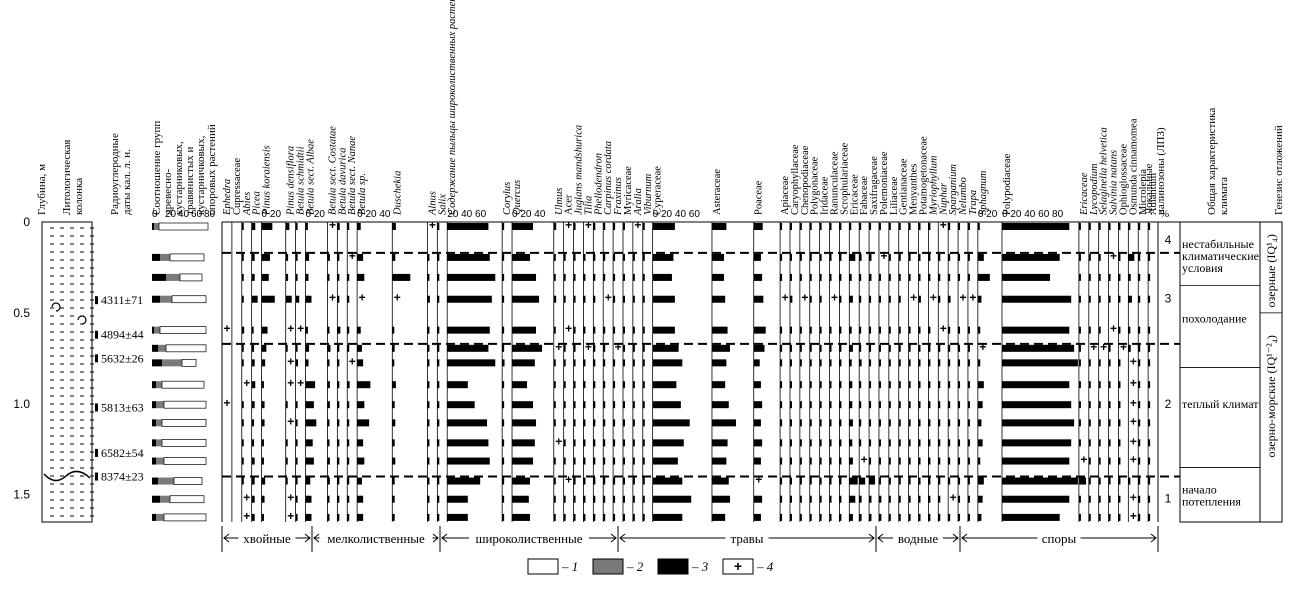 This screenshot has height=600, width=1311. Describe the element at coordinates (588, 205) in the screenshot. I see `taxon-label: Tilia` at that location.